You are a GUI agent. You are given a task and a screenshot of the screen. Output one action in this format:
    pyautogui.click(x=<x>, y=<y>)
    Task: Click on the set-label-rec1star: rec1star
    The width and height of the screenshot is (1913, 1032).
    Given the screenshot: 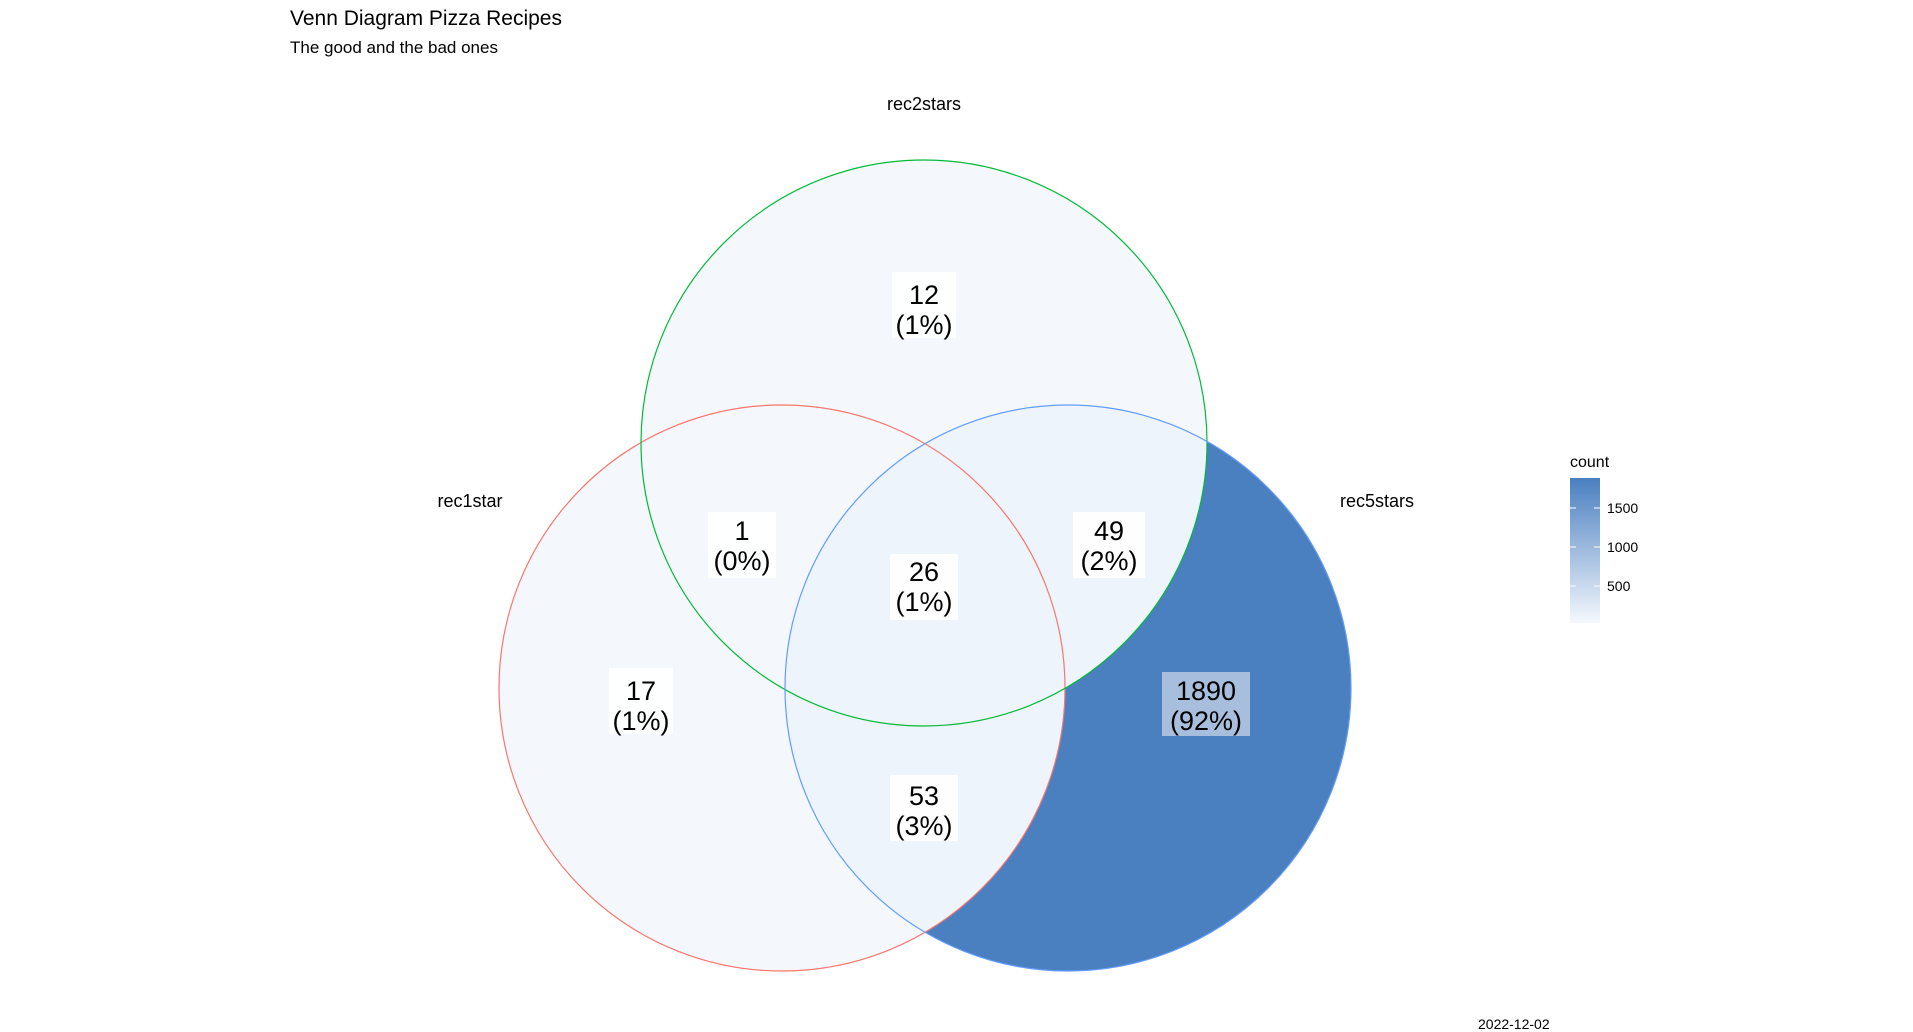 What is the action you would take?
    pyautogui.click(x=469, y=501)
    